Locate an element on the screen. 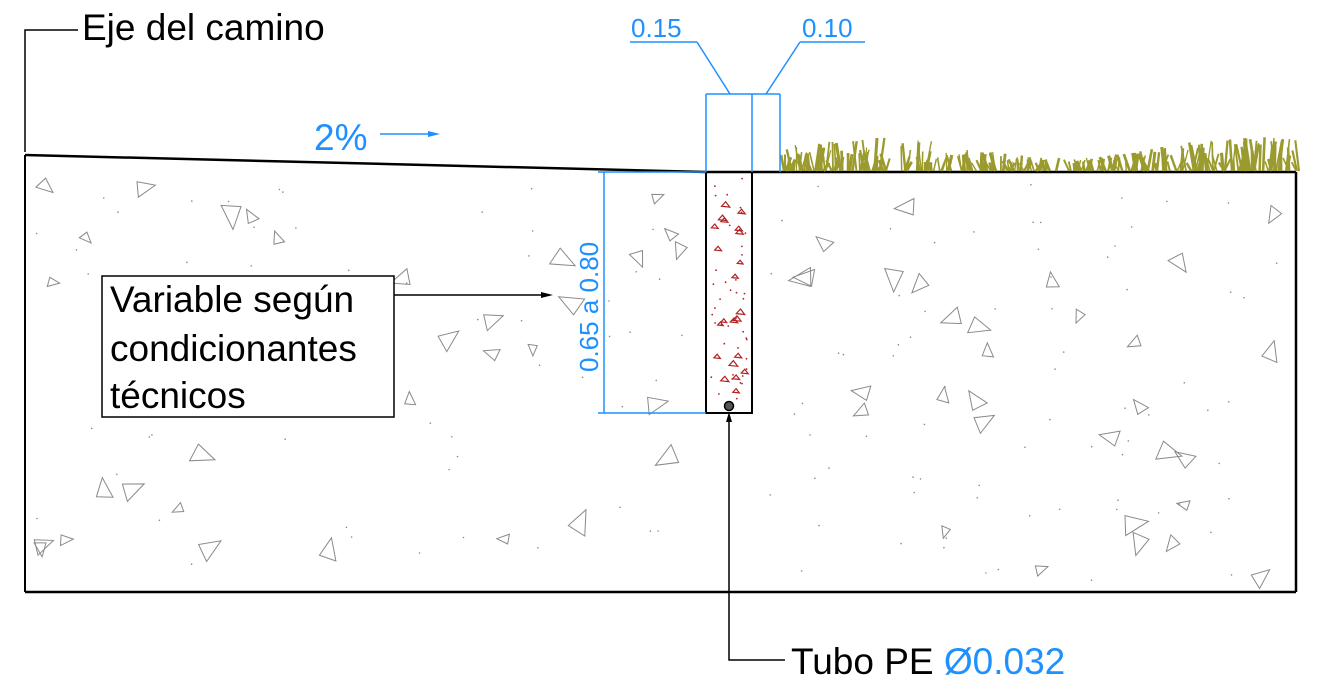 This screenshot has height=679, width=1318. pipe-label-text: Tubo PE is located at coordinates (867, 660).